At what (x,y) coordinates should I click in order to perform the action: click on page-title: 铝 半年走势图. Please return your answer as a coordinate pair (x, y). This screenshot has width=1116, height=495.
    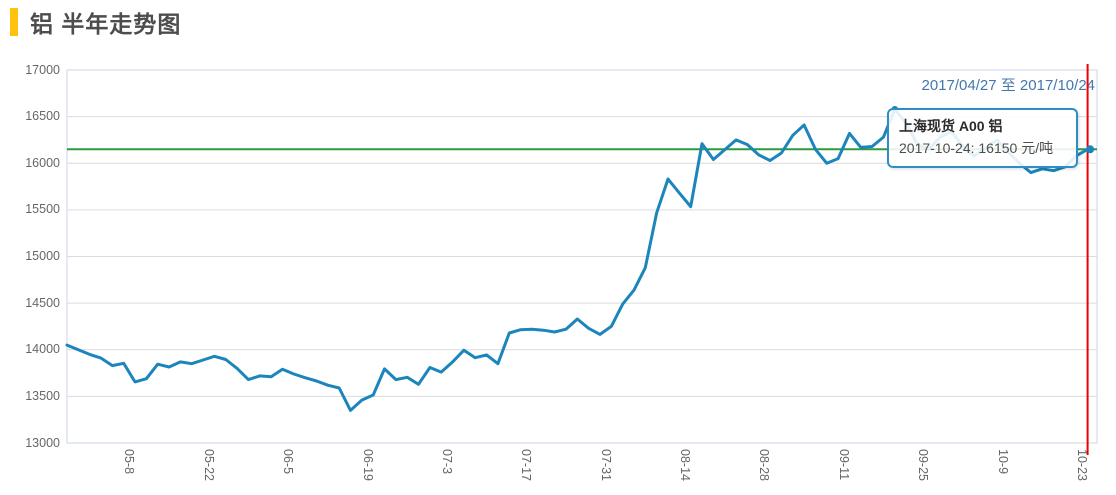
    Looking at the image, I should click on (106, 24).